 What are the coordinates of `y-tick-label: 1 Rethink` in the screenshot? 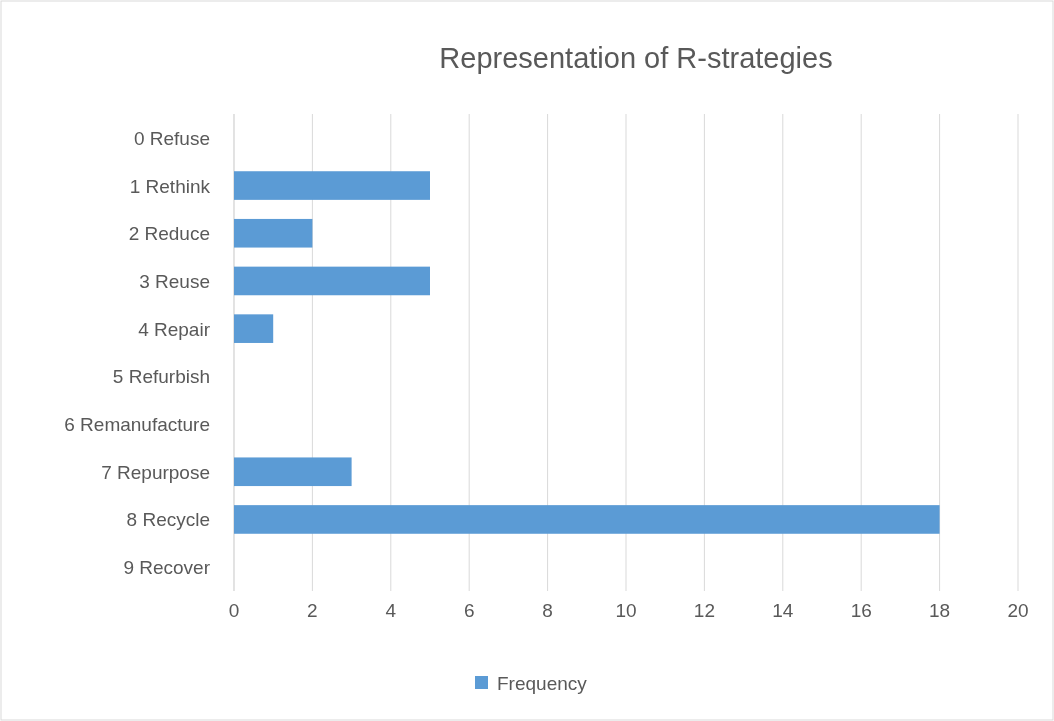 It's located at (170, 186).